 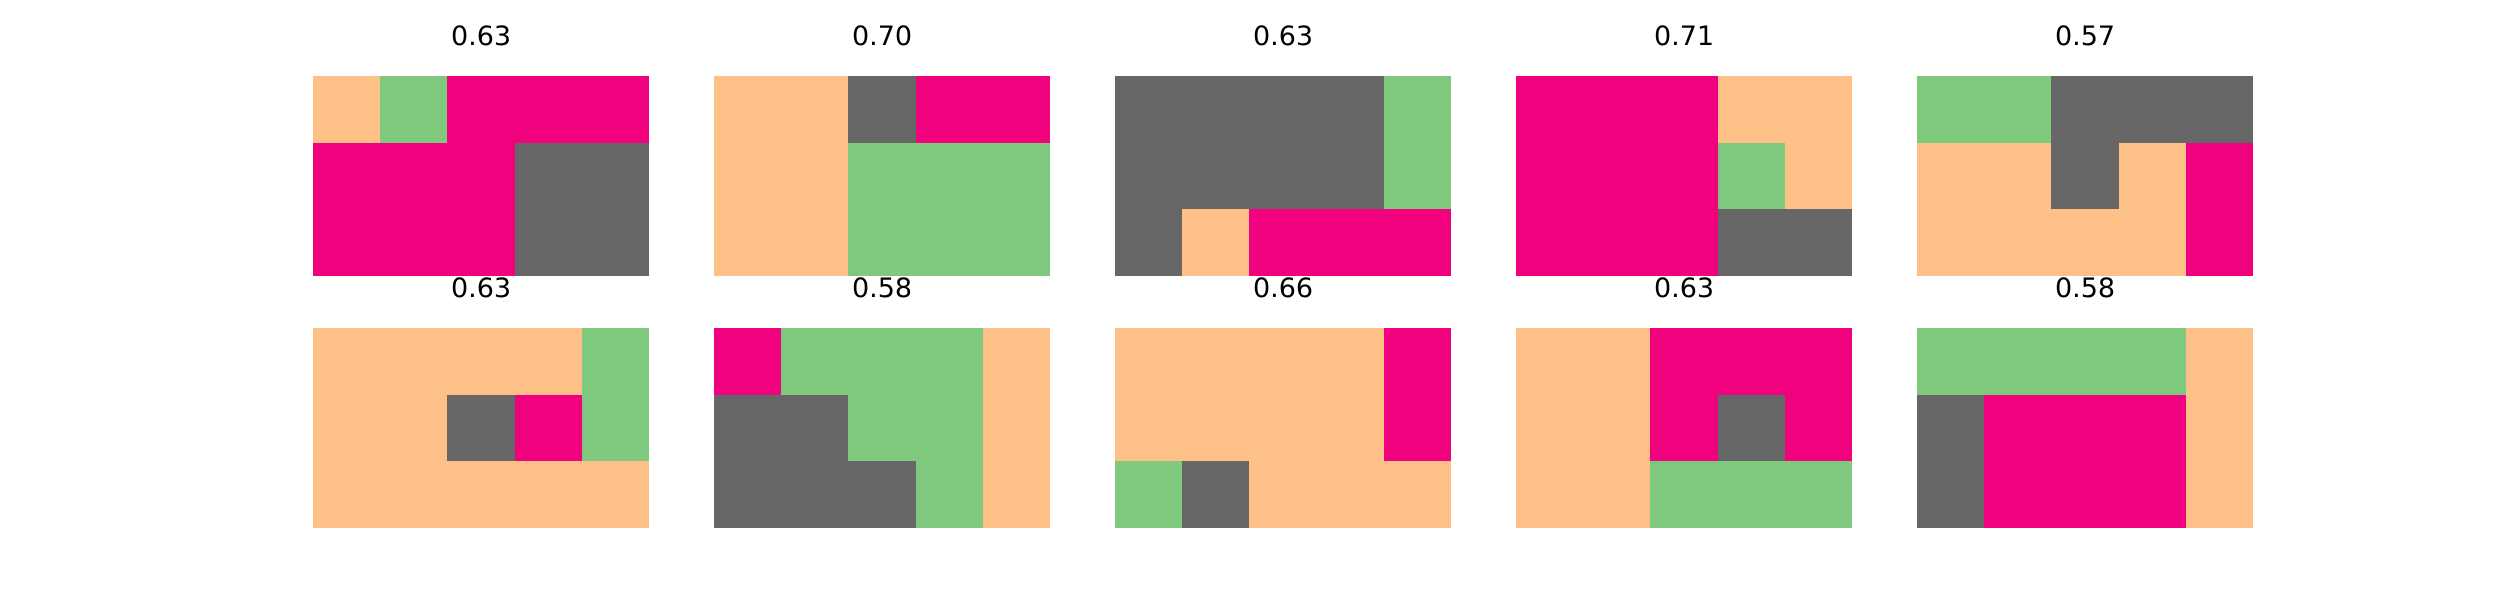 What do you see at coordinates (2085, 36) in the screenshot?
I see `panel-title: 0.57` at bounding box center [2085, 36].